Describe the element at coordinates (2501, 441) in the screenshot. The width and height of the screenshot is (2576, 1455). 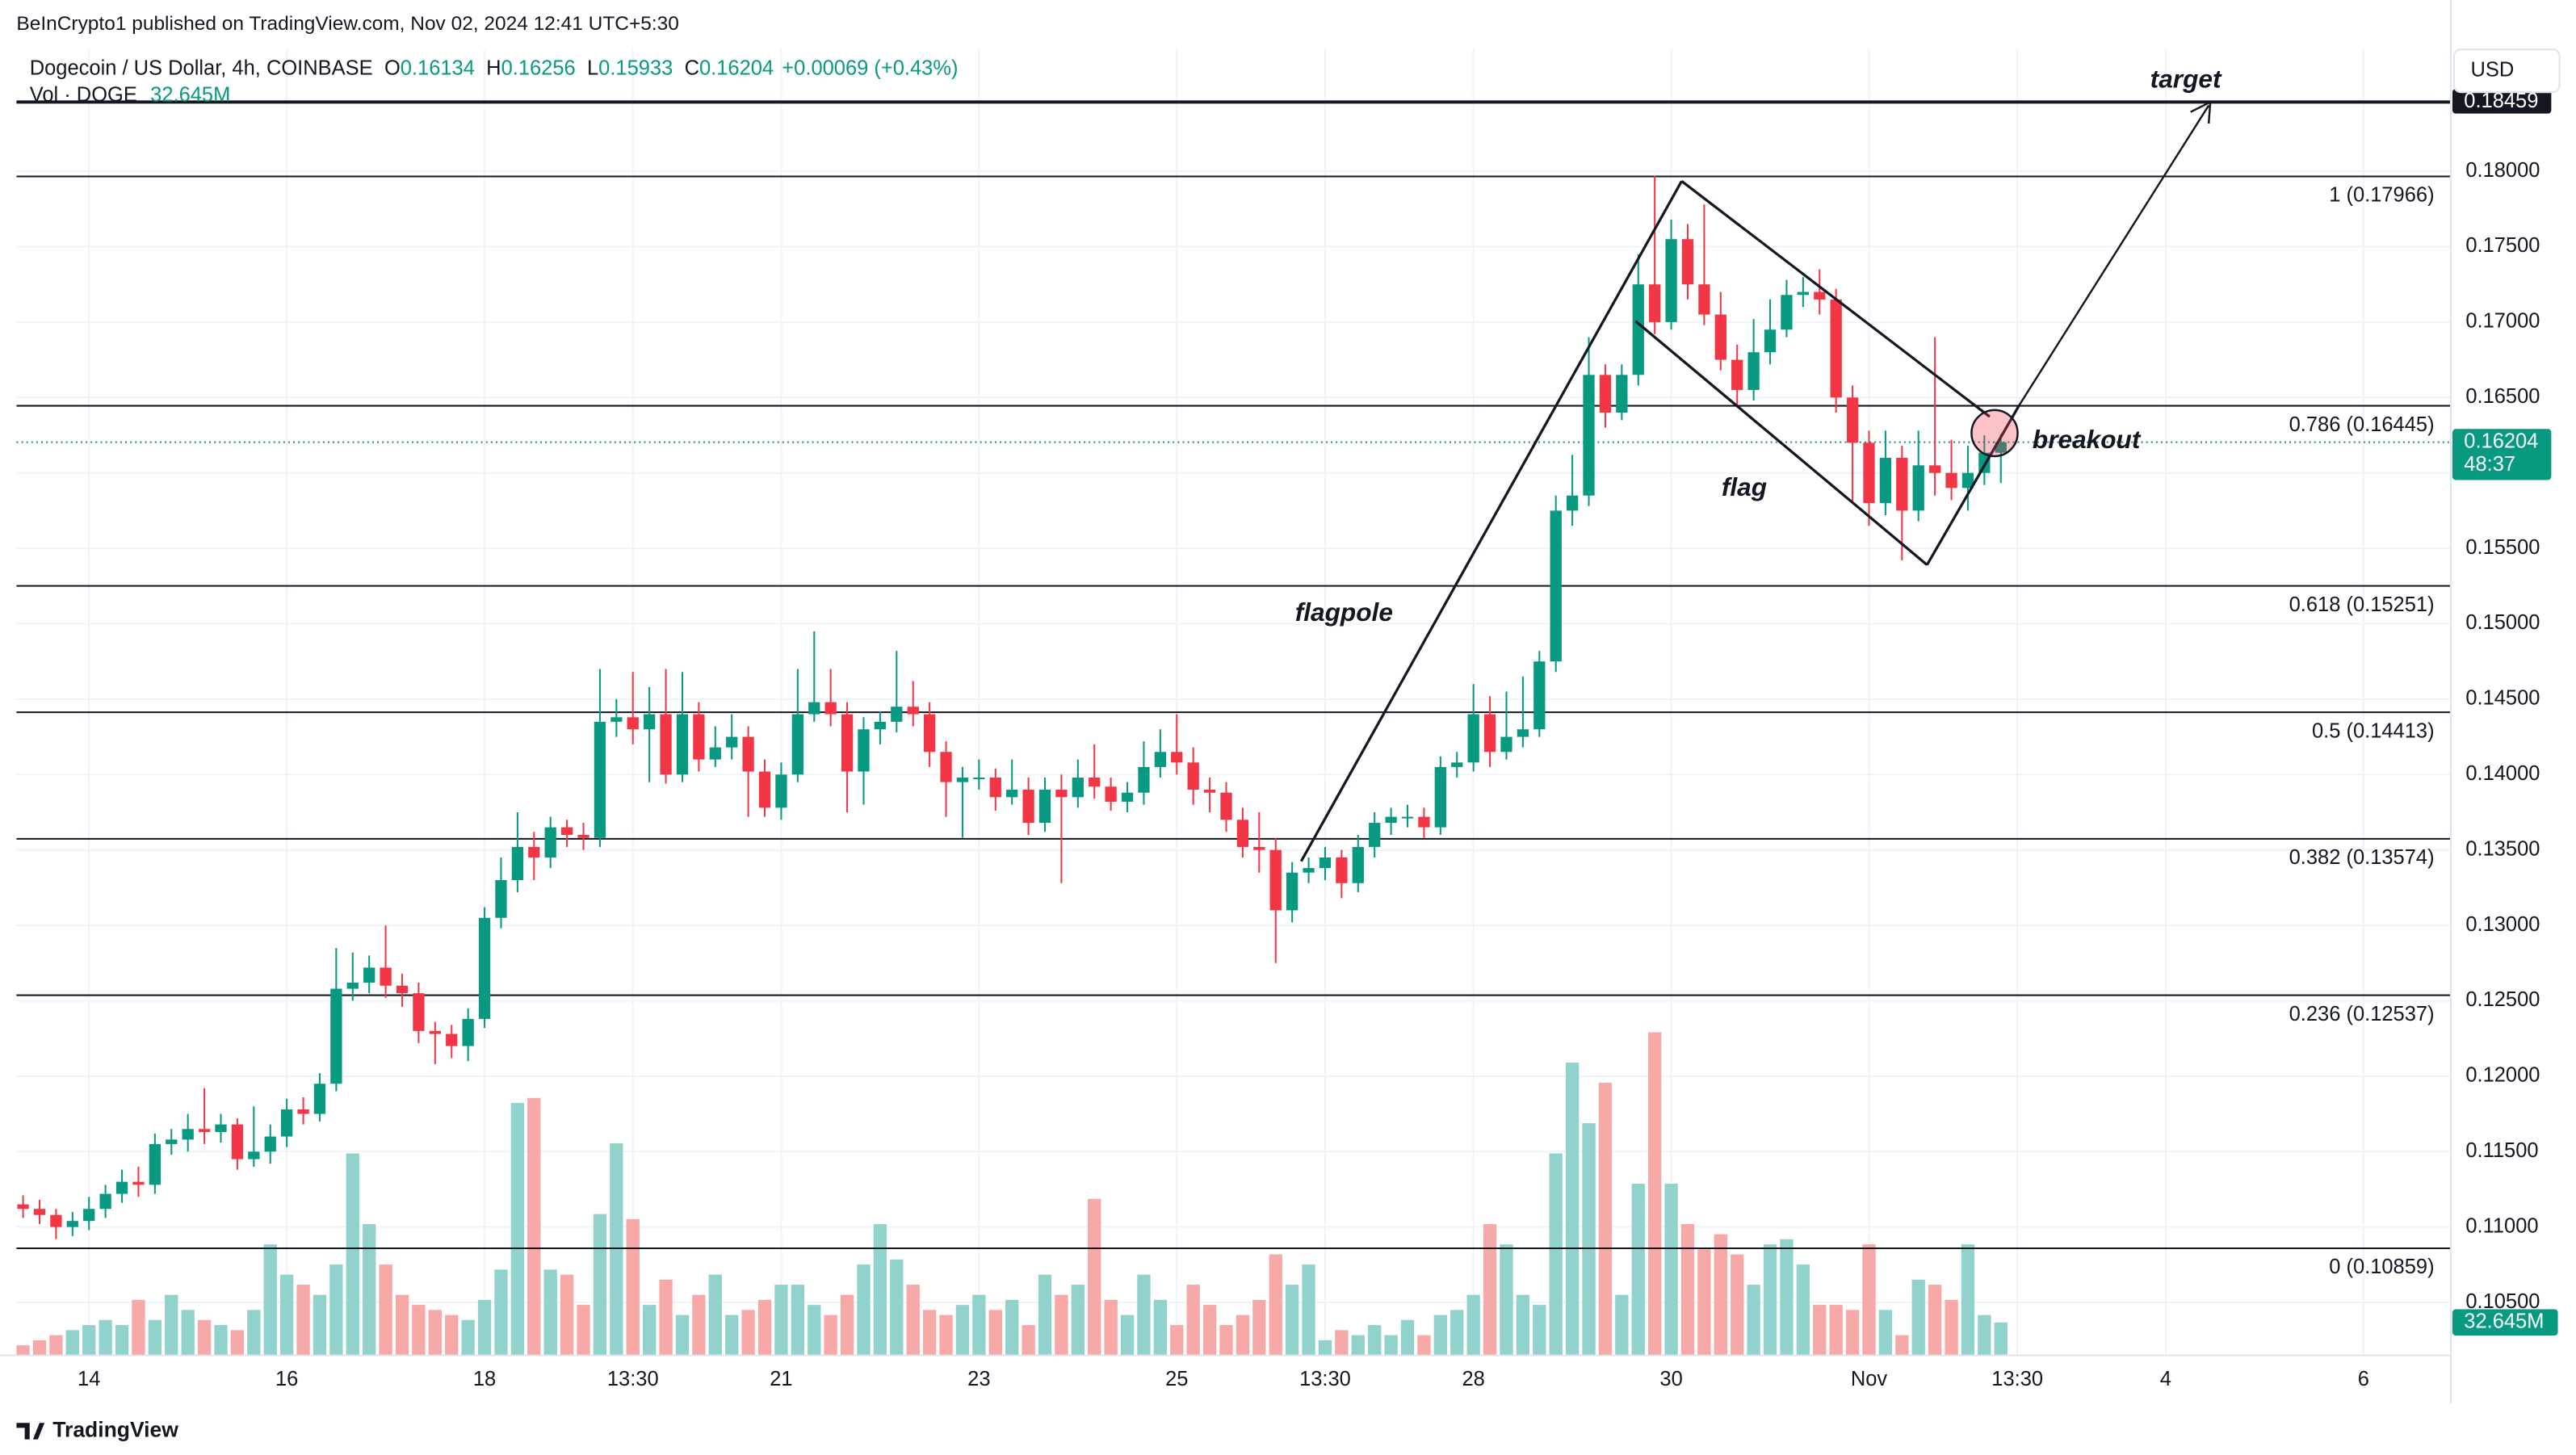
I see `last-price-label: 0.16204` at that location.